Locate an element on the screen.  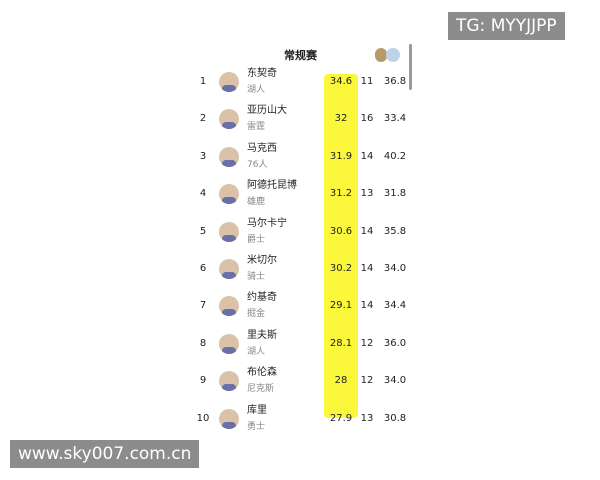
team: 雄鹿 is located at coordinates (256, 202).